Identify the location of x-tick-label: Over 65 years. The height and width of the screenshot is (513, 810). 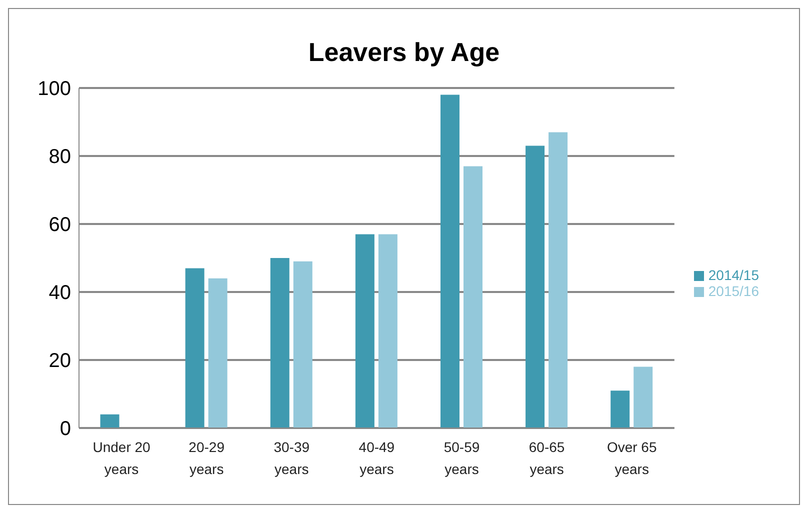
(631, 457).